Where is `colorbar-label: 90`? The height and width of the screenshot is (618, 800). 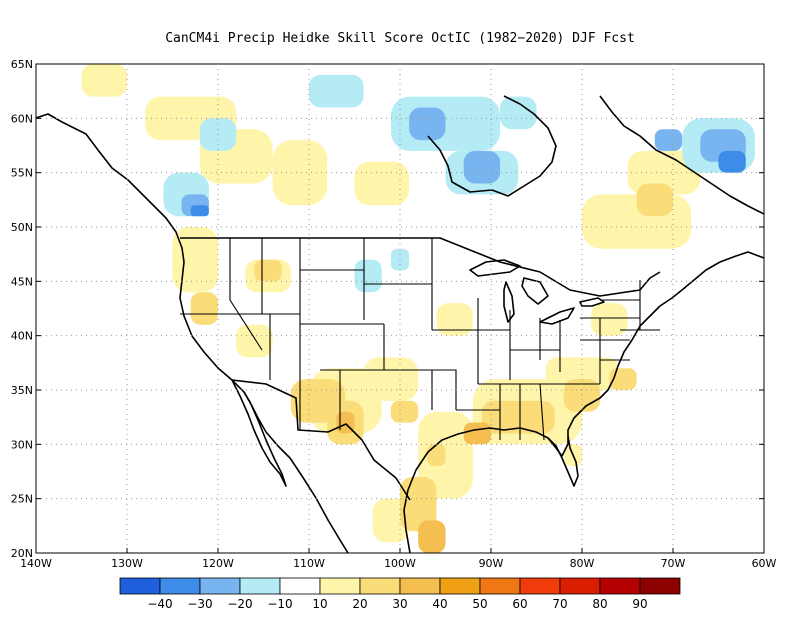
colorbar-label: 90 is located at coordinates (639, 604).